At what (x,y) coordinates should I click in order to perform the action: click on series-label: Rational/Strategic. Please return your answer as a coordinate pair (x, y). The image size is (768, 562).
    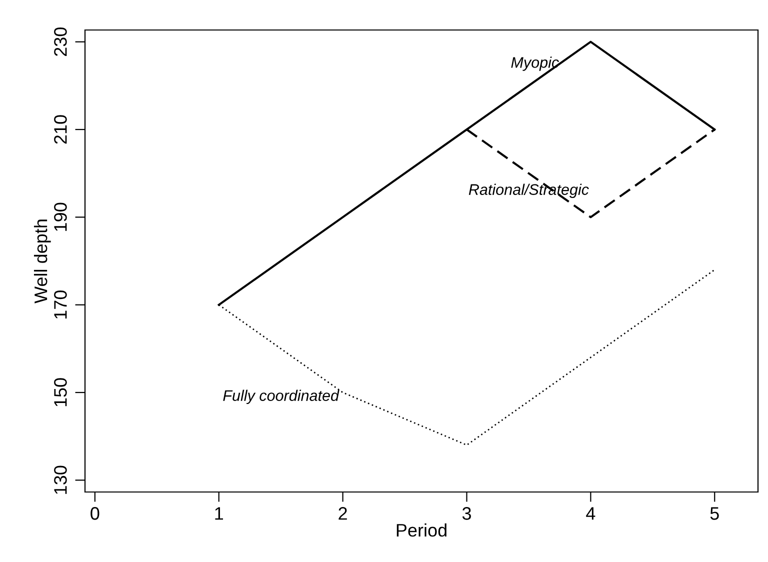
    Looking at the image, I should click on (528, 191).